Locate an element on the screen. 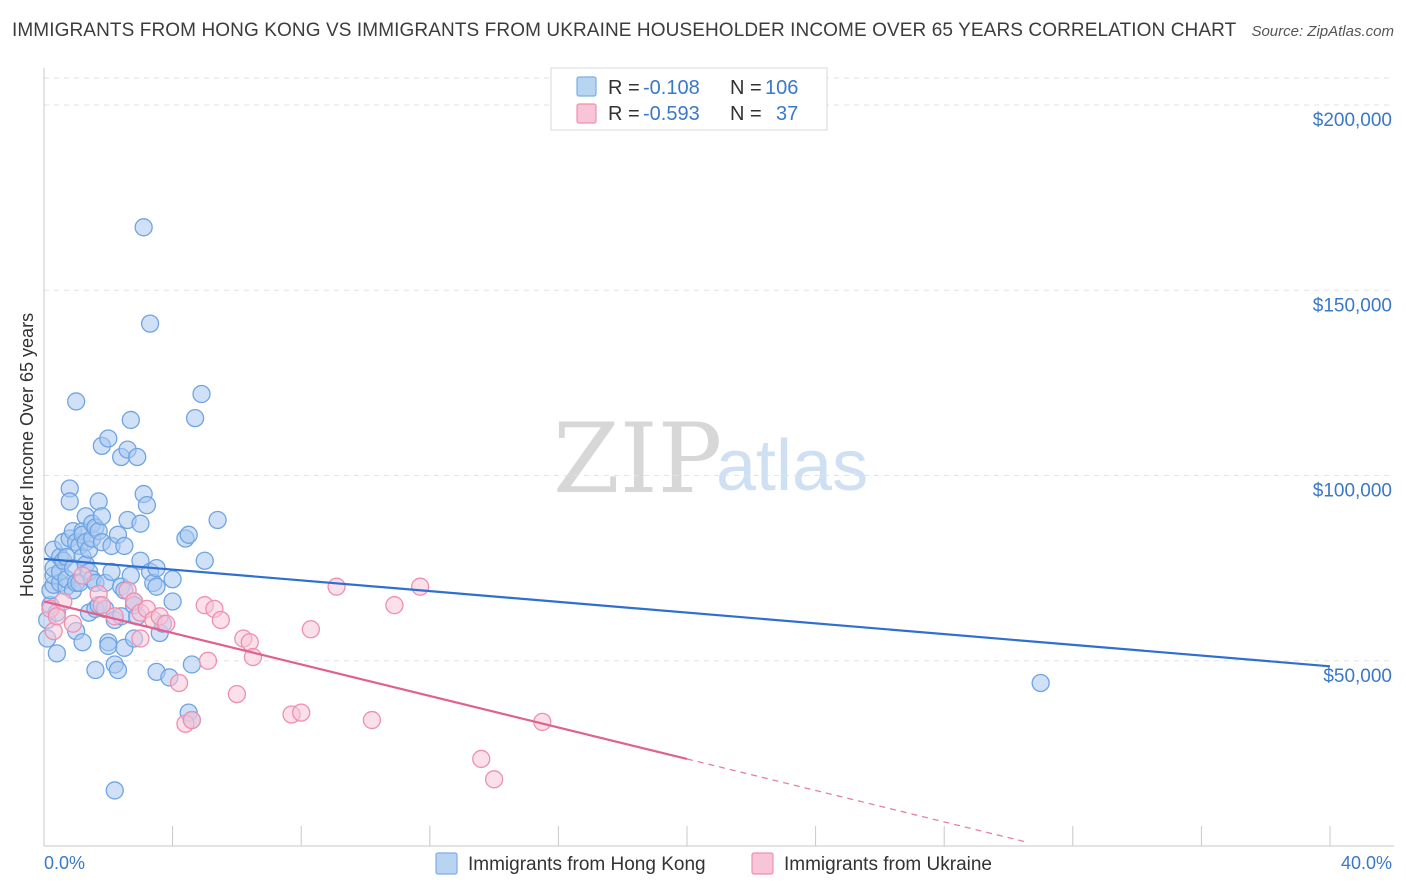 Image resolution: width=1406 pixels, height=892 pixels. hong-kong-trend-line is located at coordinates (687, 612).